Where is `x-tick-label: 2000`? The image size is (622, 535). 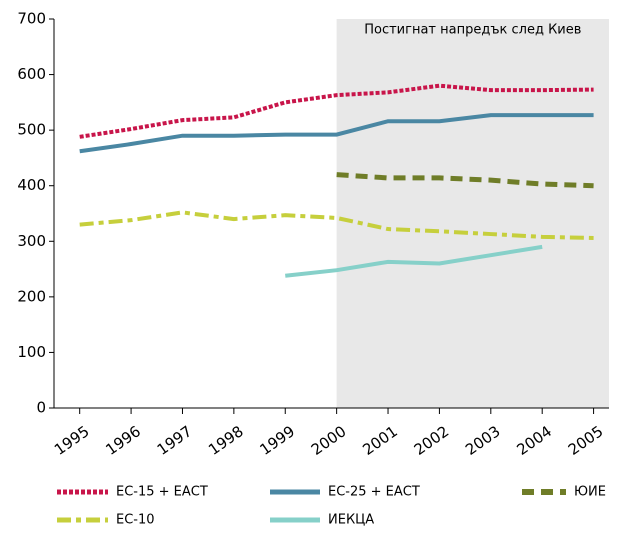 x-tick-label: 2000 is located at coordinates (329, 440).